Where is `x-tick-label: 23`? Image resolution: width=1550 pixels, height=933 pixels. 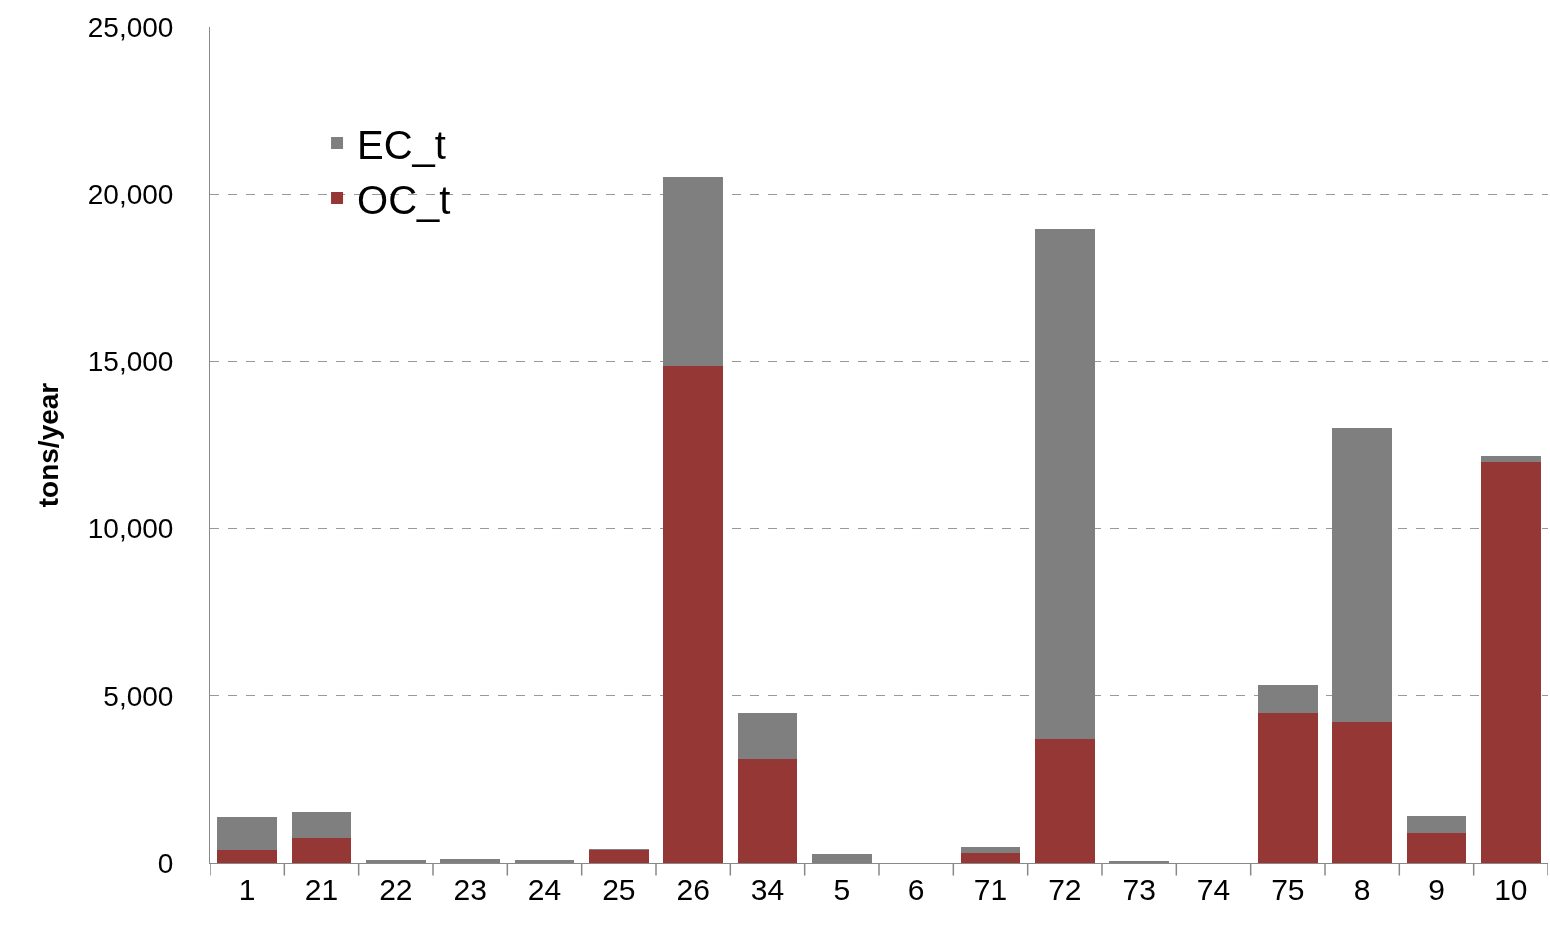 x-tick-label: 23 is located at coordinates (470, 889).